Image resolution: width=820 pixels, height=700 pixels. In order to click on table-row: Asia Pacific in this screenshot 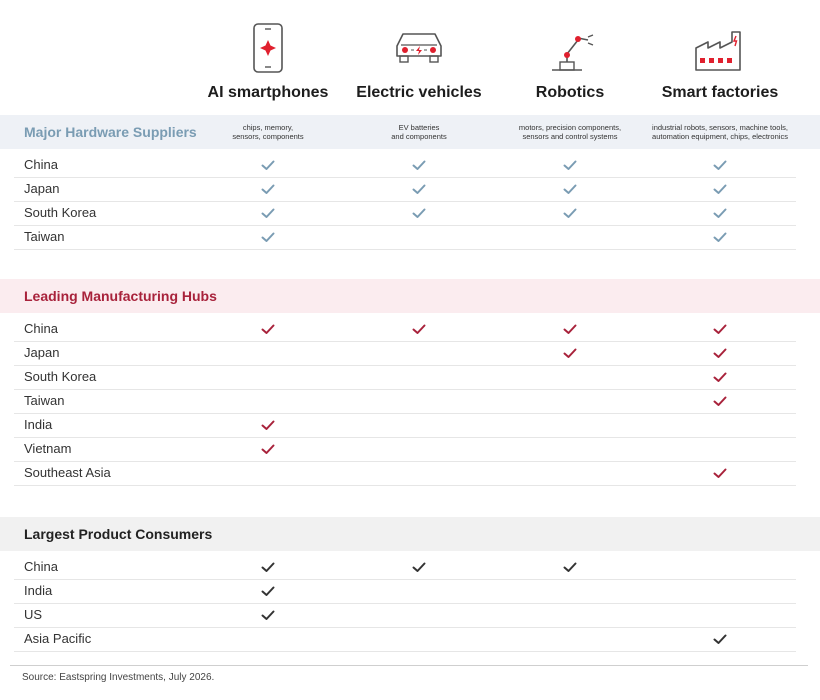, I will do `click(405, 639)`.